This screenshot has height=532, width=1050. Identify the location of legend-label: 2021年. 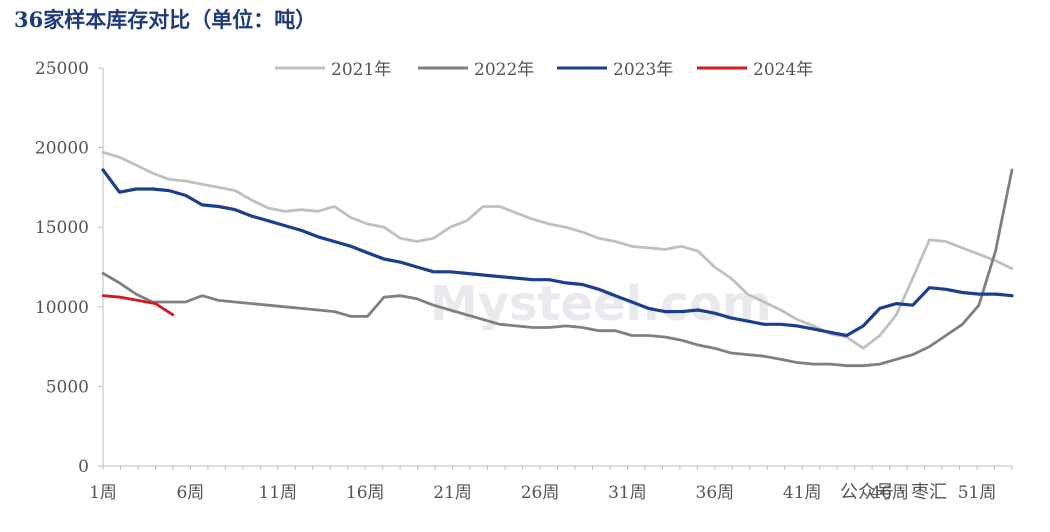
(361, 70).